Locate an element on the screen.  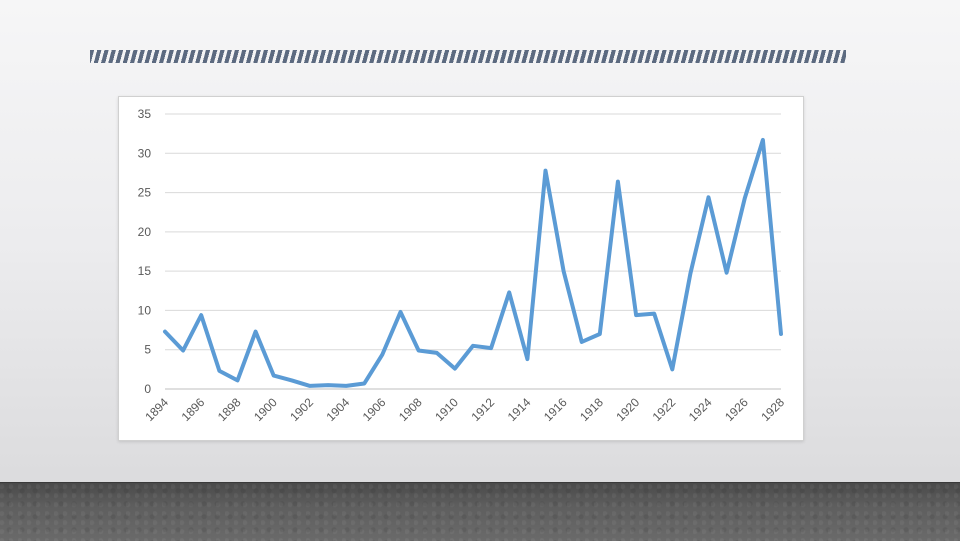
x-tick-label: 1914 is located at coordinates (519, 409).